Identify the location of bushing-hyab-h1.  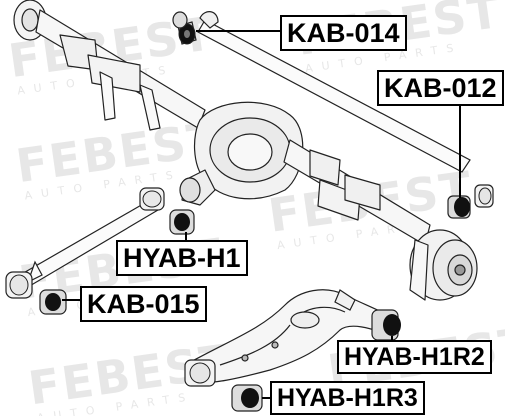
(167, 211).